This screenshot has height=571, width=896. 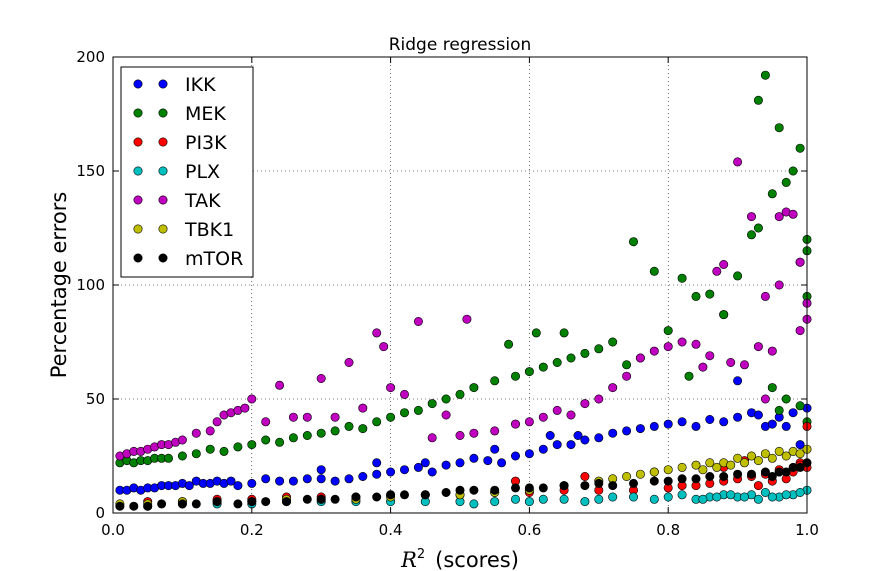 I want to click on x-axis-label-variable: R, so click(x=408, y=559).